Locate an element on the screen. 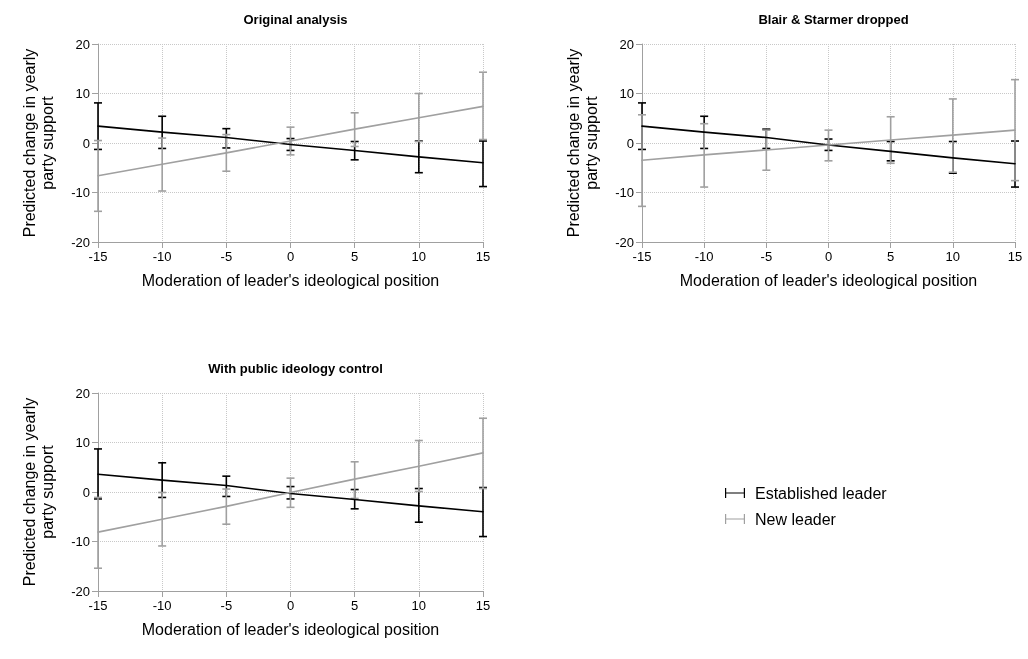 This screenshot has width=1028, height=659. chart-title: With public ideology control is located at coordinates (295, 368).